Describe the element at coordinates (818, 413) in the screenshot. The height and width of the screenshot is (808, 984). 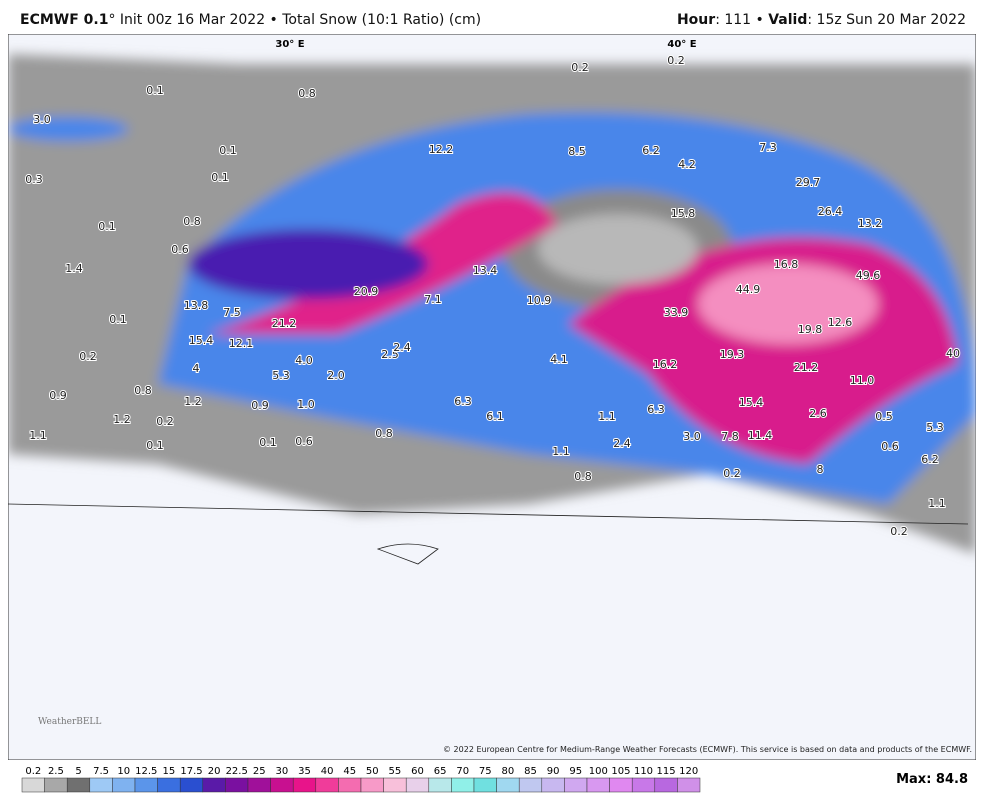
I see `value-label: 2.6` at that location.